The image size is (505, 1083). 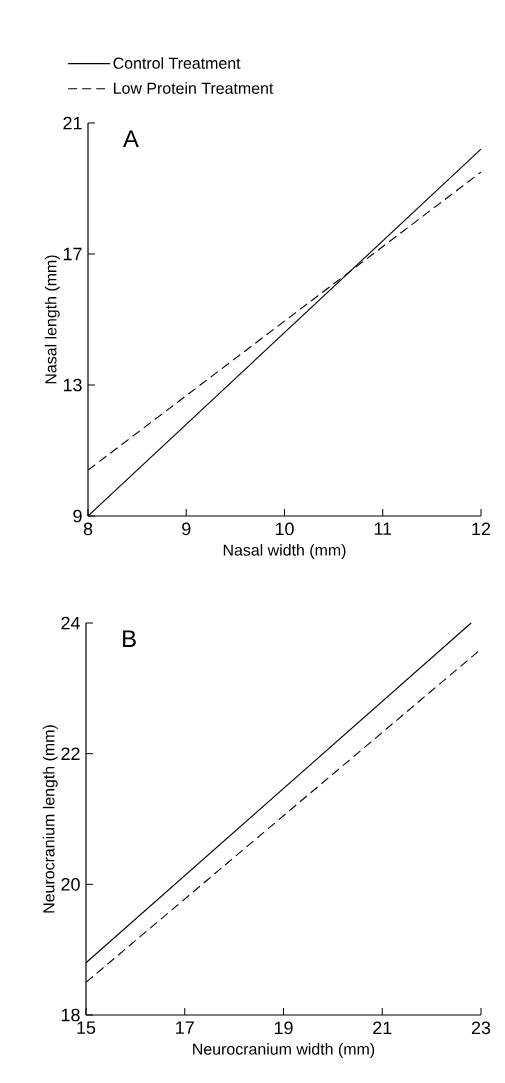 What do you see at coordinates (177, 63) in the screenshot?
I see `legend-label: Control Treatment` at bounding box center [177, 63].